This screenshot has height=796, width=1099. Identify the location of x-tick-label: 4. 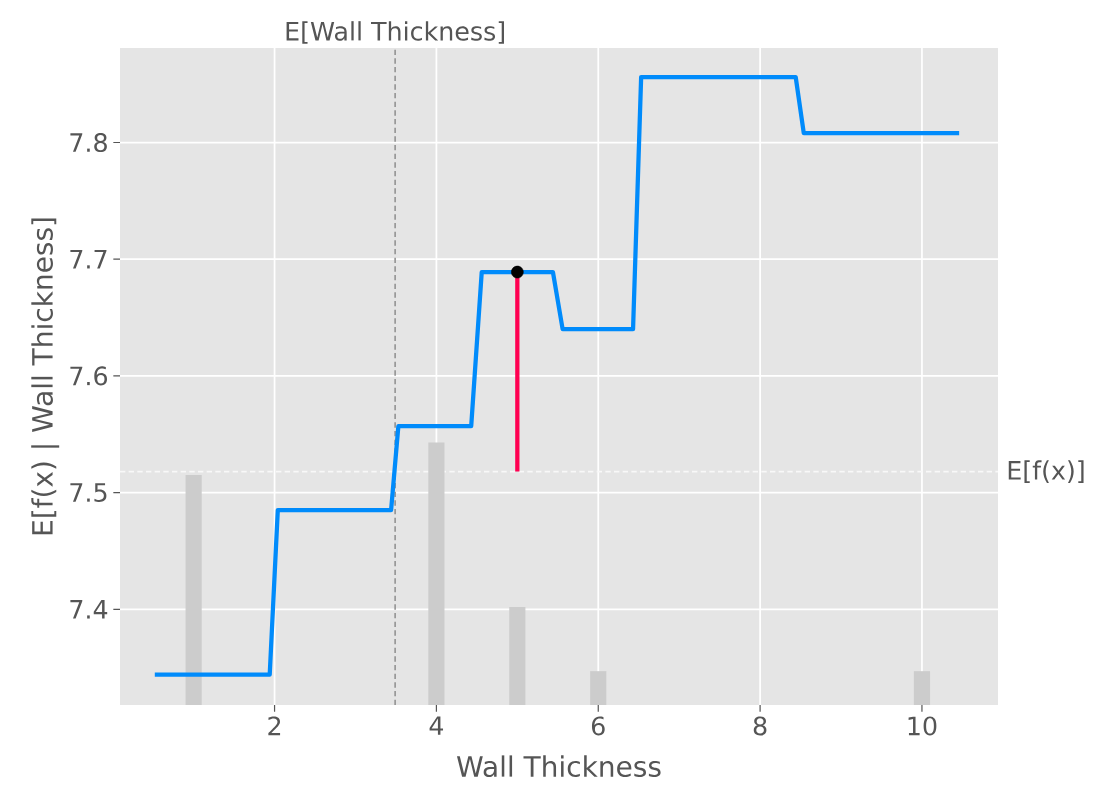
(436, 725).